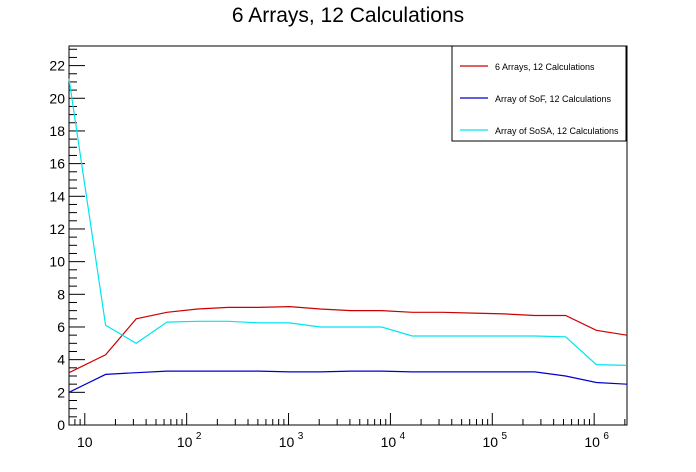 This screenshot has width=696, height=472. Describe the element at coordinates (606, 436) in the screenshot. I see `x-tick-exponent: 6` at that location.